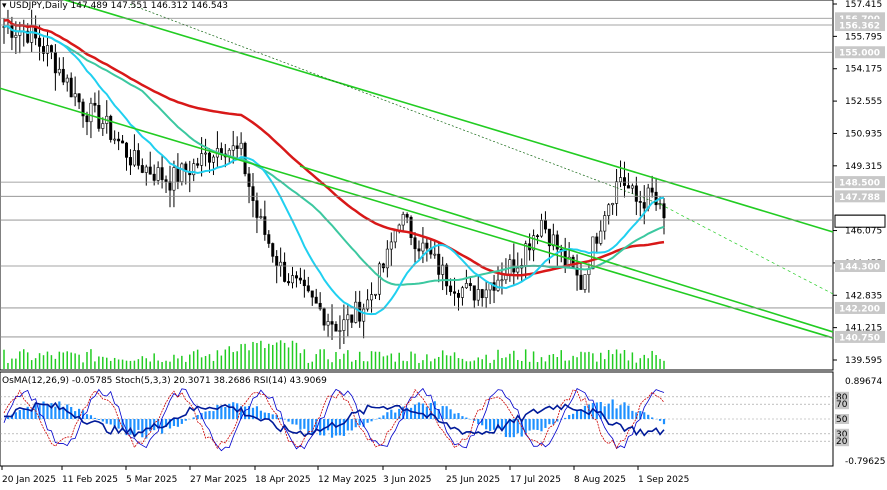 This screenshot has height=490, width=887. Describe the element at coordinates (473, 480) in the screenshot. I see `date-label: 25 Jun 2025` at that location.